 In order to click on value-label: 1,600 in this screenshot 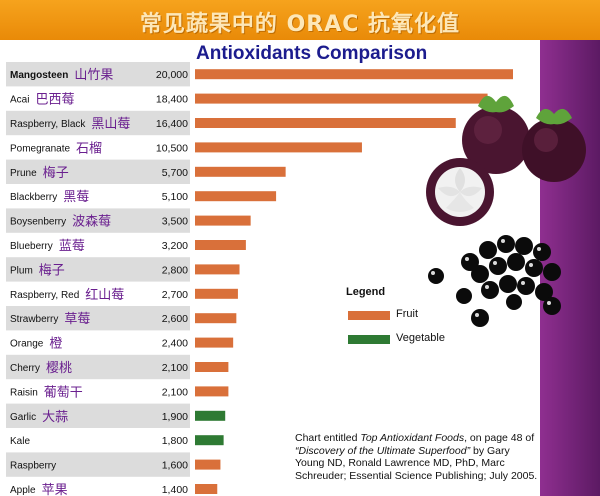, I will do `click(175, 466)`.